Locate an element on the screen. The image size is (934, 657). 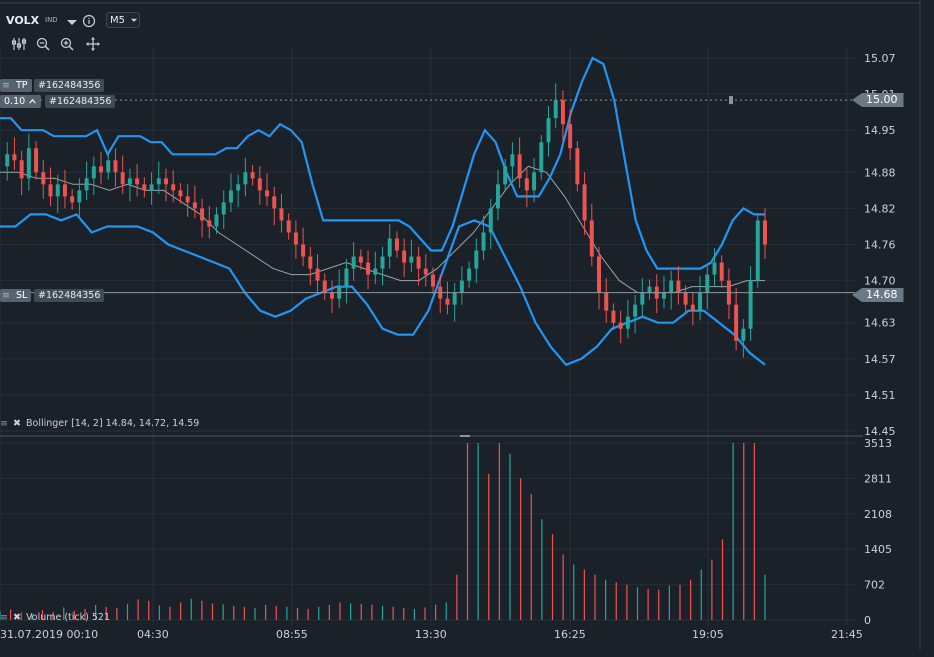
volume-indicator-label: ≡ ✖ Volume (tick) 521 is located at coordinates (55, 617).